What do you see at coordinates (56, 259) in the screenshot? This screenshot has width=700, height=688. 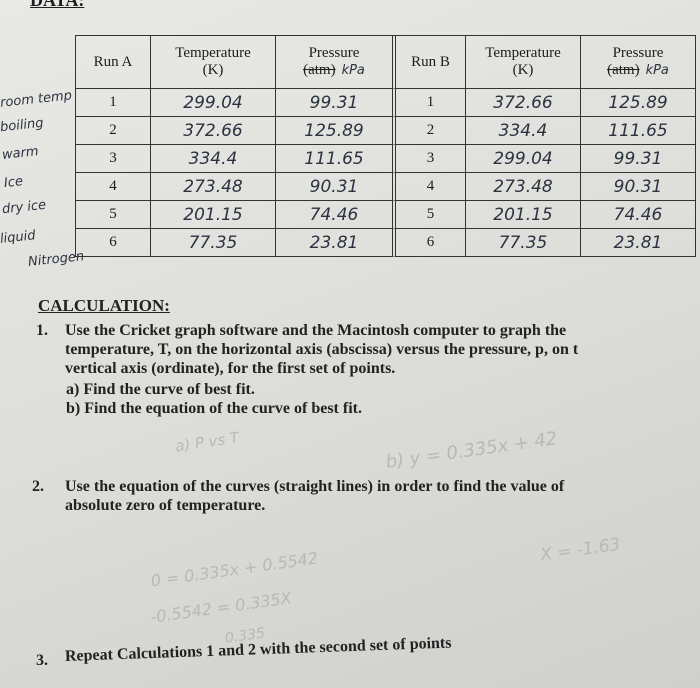 I see `margin-note: Nitrogen` at bounding box center [56, 259].